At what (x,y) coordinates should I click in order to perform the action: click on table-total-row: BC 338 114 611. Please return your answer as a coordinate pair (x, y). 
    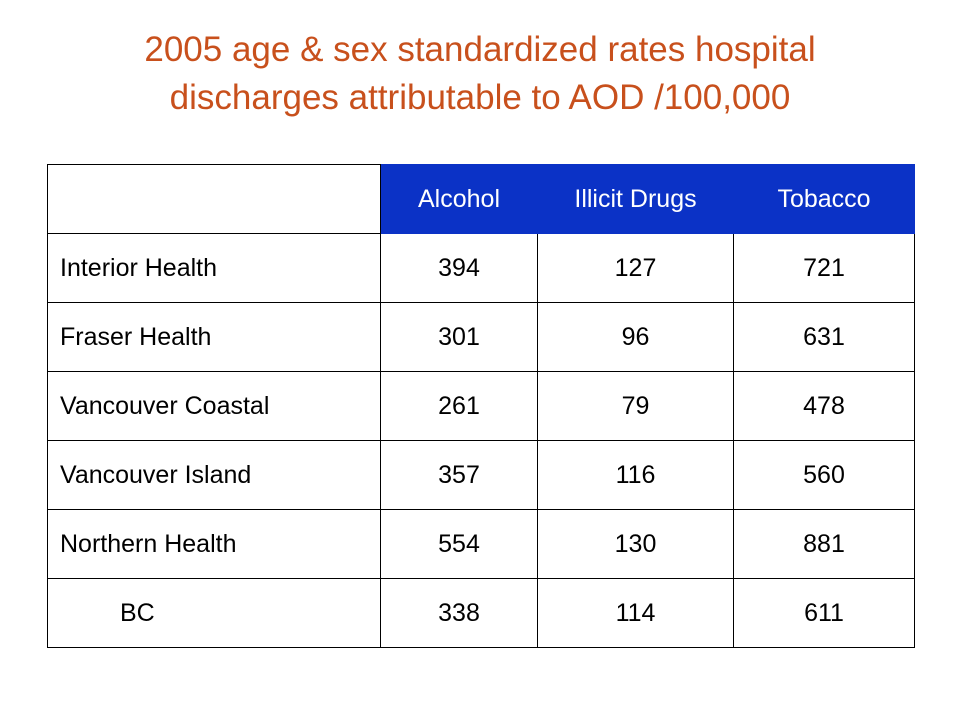
    Looking at the image, I should click on (481, 613).